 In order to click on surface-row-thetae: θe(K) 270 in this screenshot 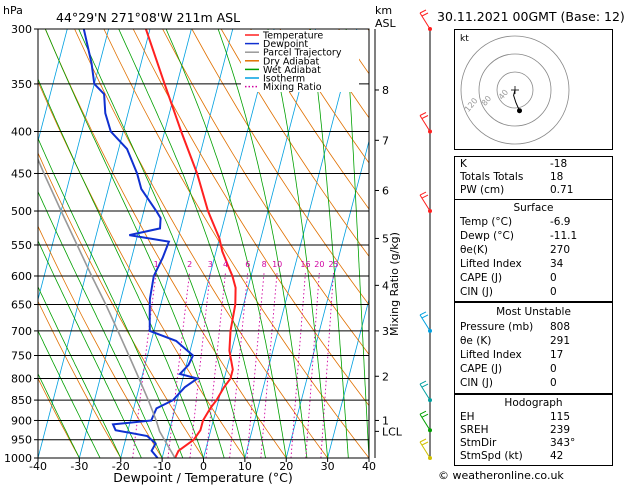, I will do `click(515, 250)`.